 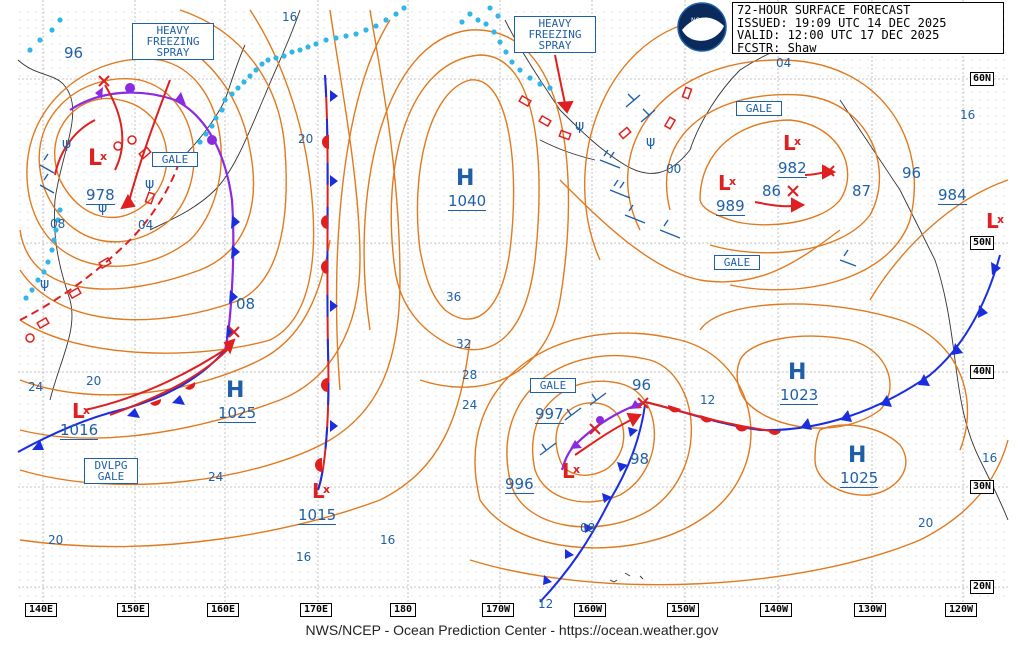 What do you see at coordinates (824, 10) in the screenshot?
I see `chart-title: 72-HOUR SURFACE FORECAST` at bounding box center [824, 10].